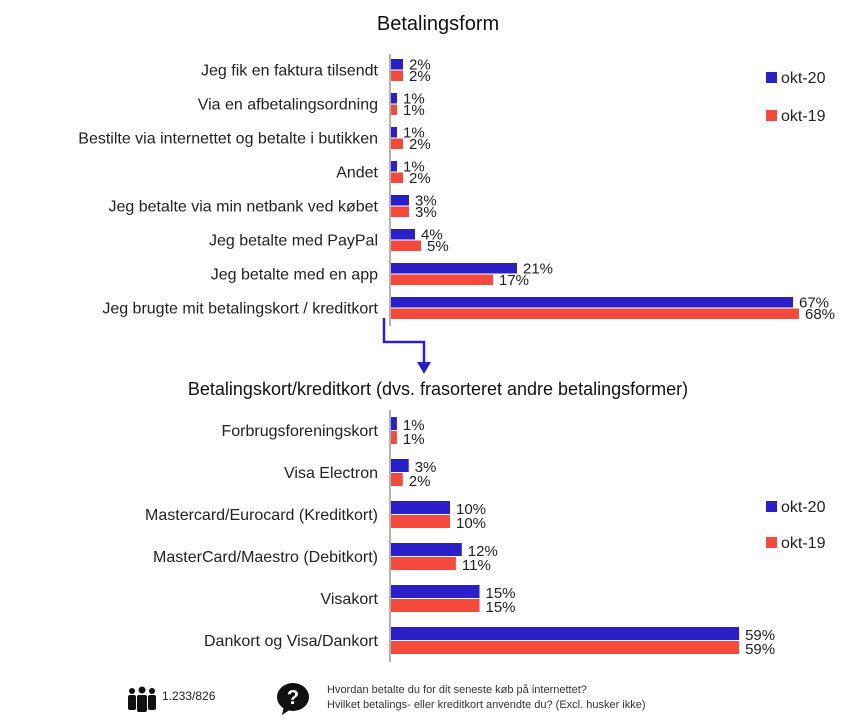 The image size is (861, 727). I want to click on chart-title: Betalingsform, so click(438, 24).